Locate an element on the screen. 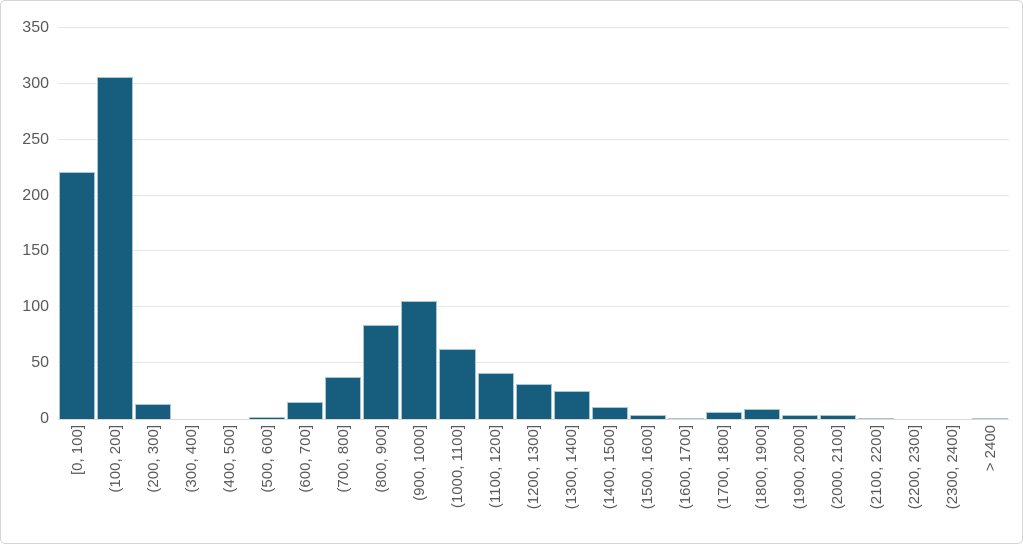 The height and width of the screenshot is (544, 1023). x-axis-cell: (400, 500] is located at coordinates (229, 483).